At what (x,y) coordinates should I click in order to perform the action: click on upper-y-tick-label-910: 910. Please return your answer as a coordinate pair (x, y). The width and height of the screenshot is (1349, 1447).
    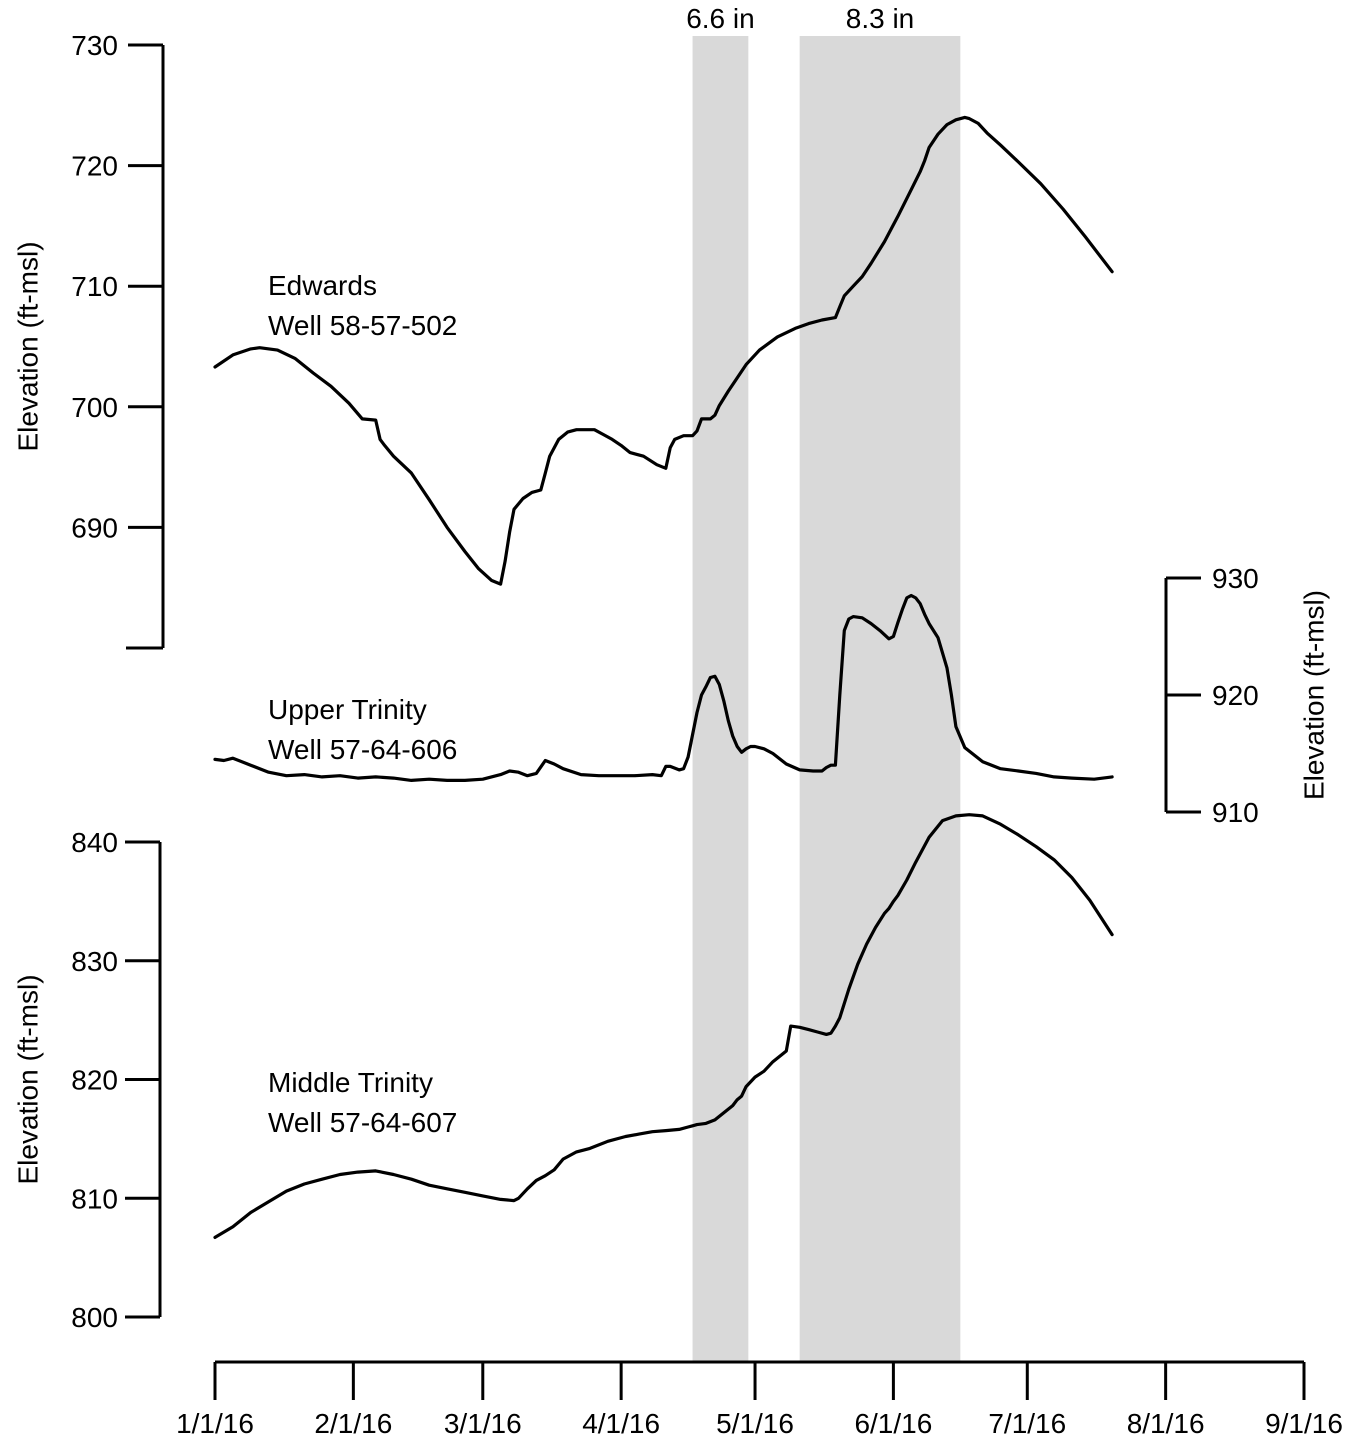
    Looking at the image, I should click on (1235, 812).